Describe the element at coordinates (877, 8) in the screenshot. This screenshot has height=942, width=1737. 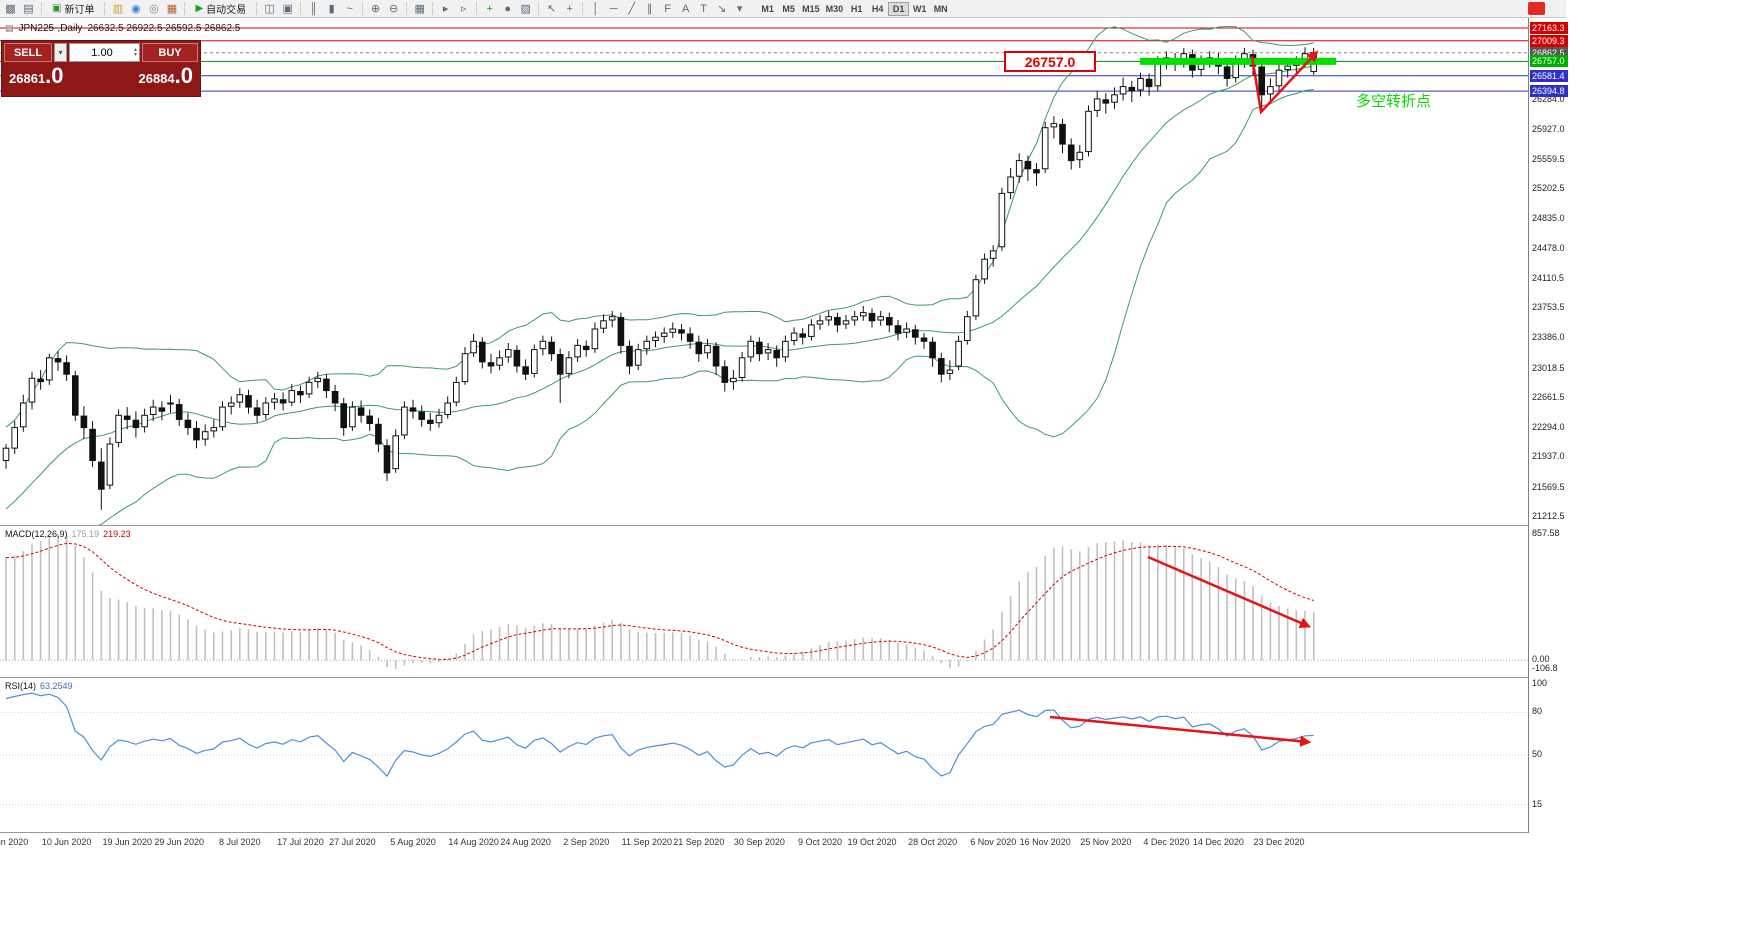
I see `timeframe-h4: H4` at that location.